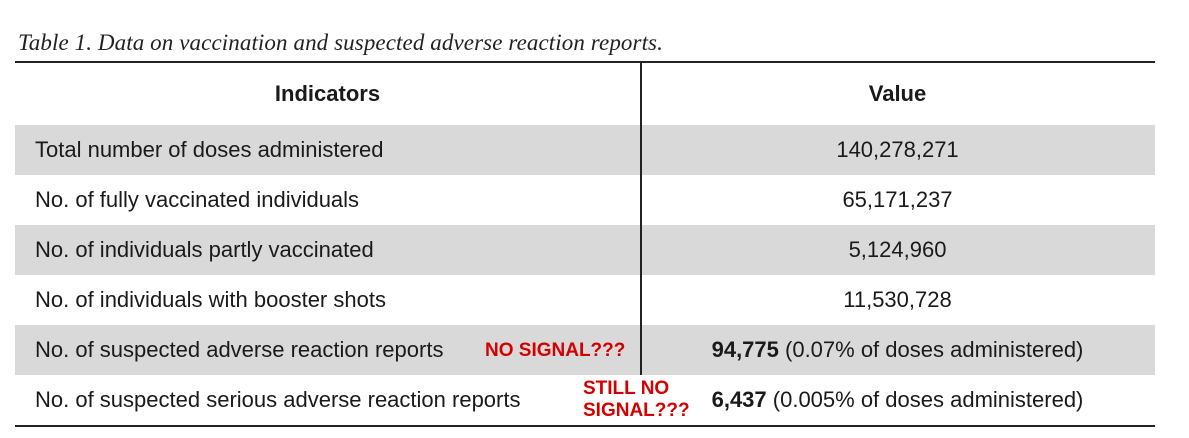 This screenshot has width=1189, height=438. What do you see at coordinates (636, 410) in the screenshot?
I see `annotation-line: SIGNAL???` at bounding box center [636, 410].